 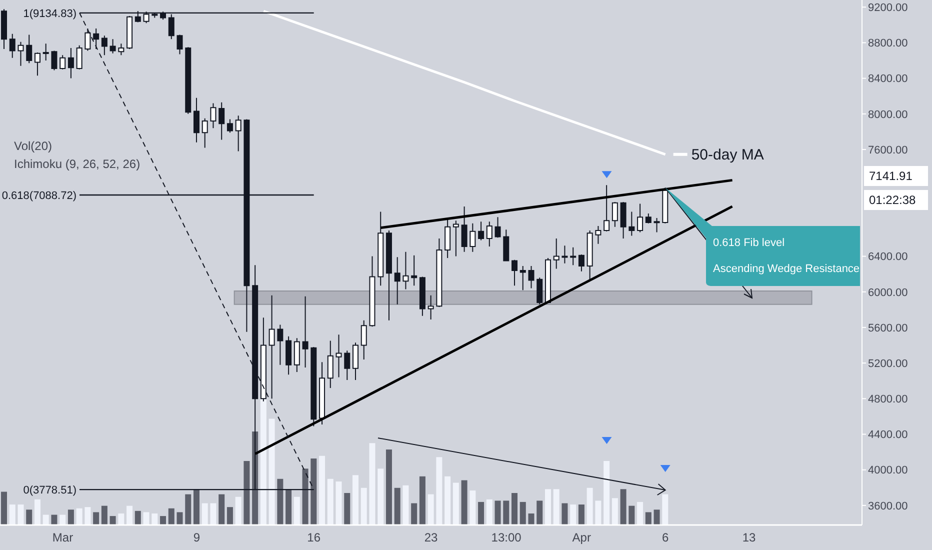 I want to click on x-tick-label: 13:00, so click(x=506, y=537).